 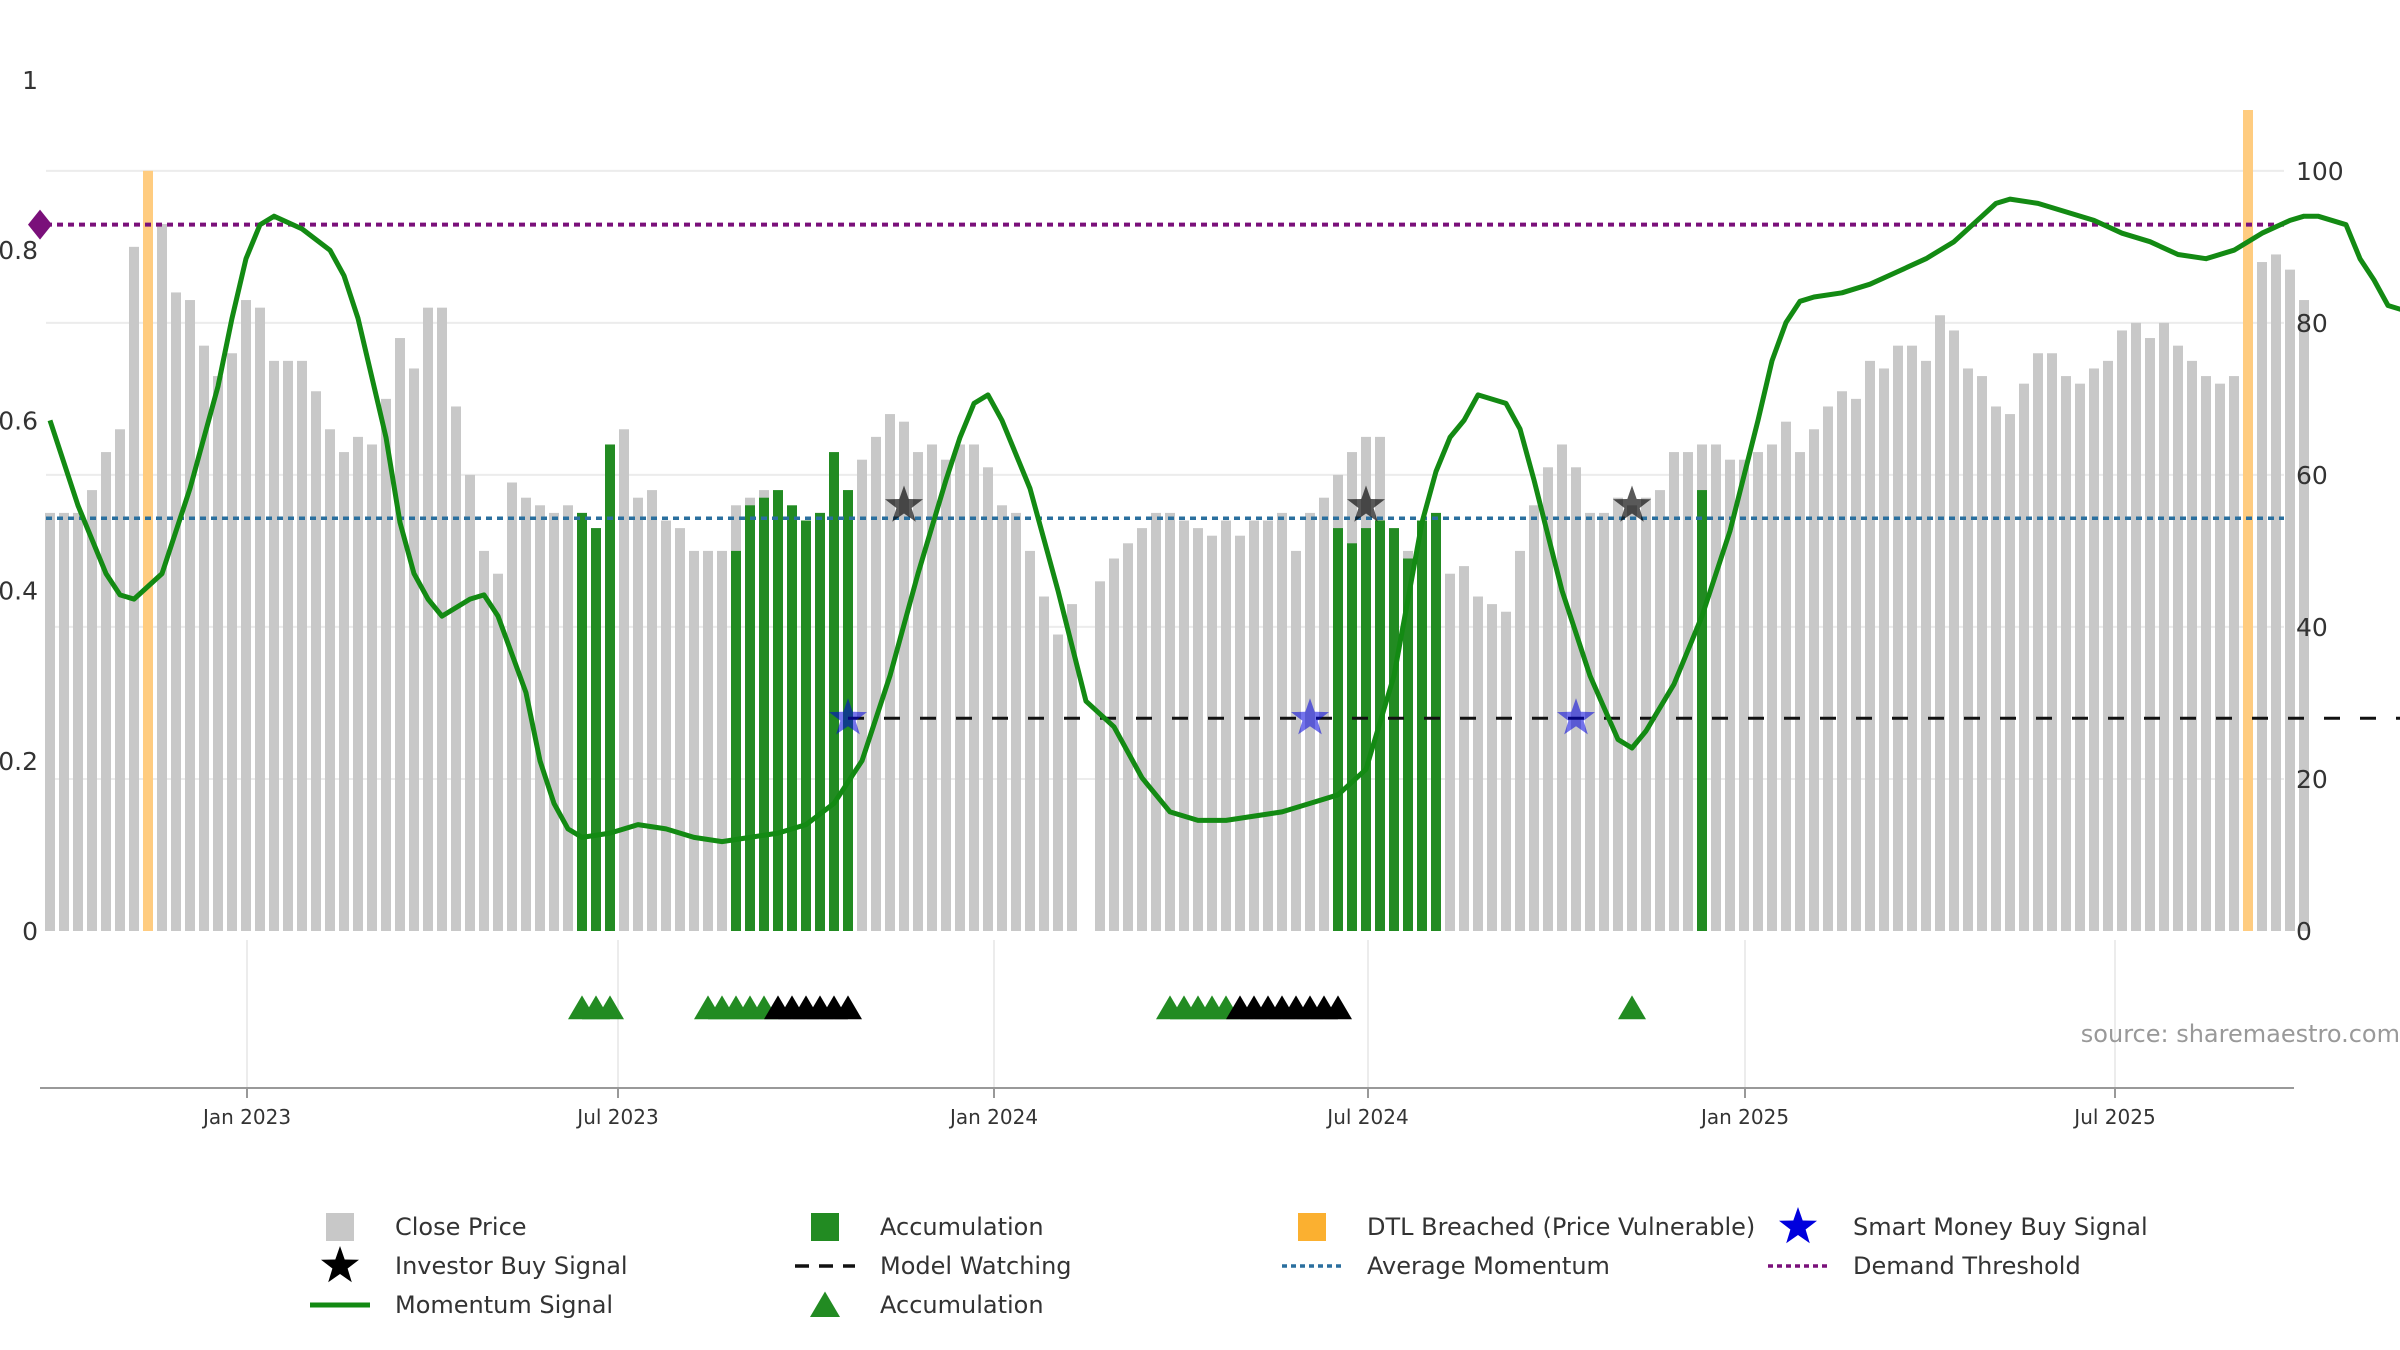 I want to click on left-tick-label: 0.2, so click(x=19, y=761).